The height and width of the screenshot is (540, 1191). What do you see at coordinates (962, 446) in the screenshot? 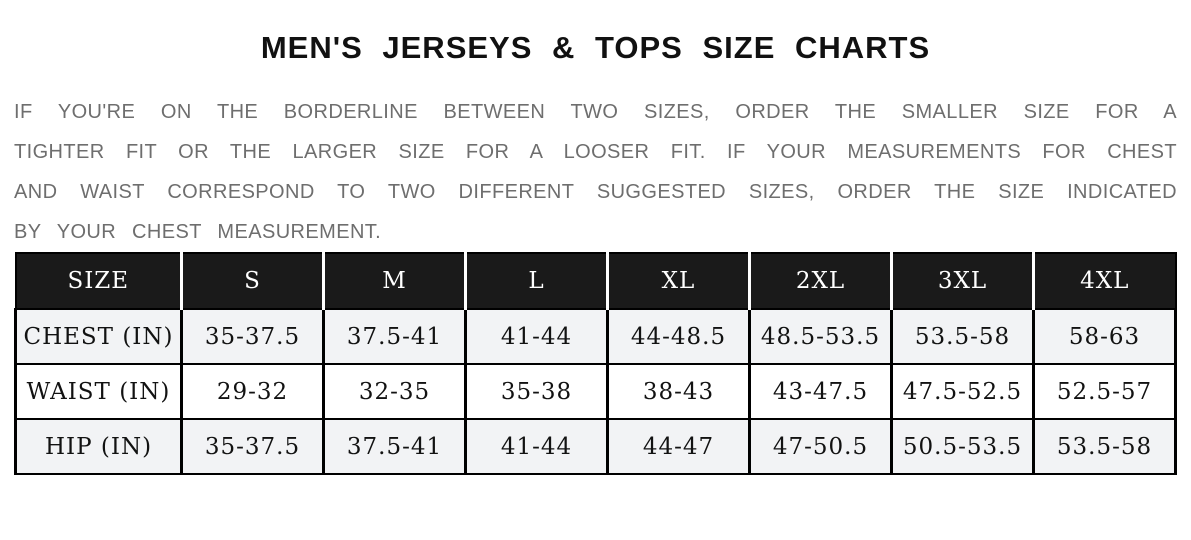
I see `hip-value-3xl: 50.5-53.5` at bounding box center [962, 446].